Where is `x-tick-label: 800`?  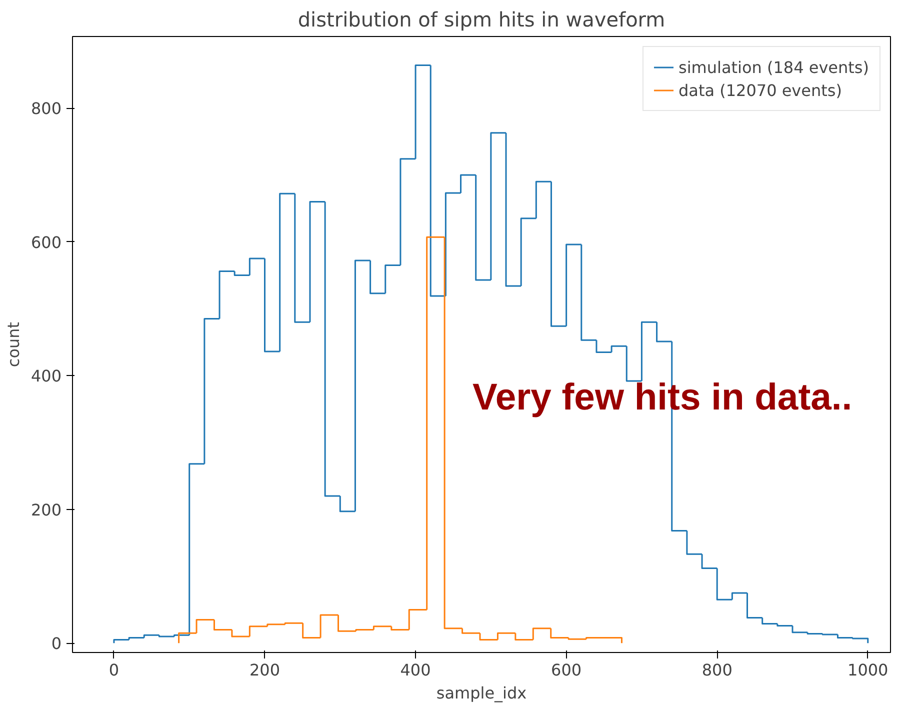 x-tick-label: 800 is located at coordinates (717, 670).